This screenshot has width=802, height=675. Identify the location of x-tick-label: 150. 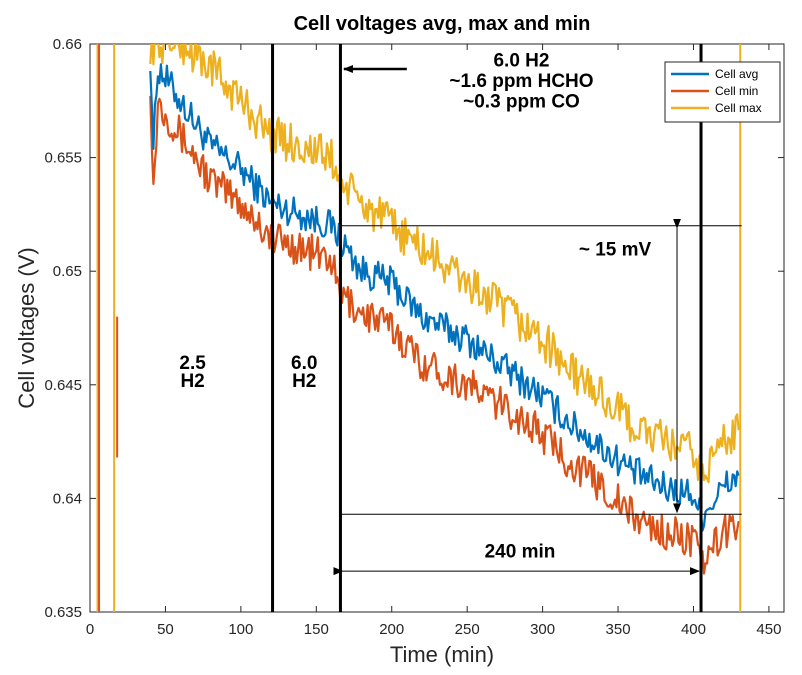
(316, 629).